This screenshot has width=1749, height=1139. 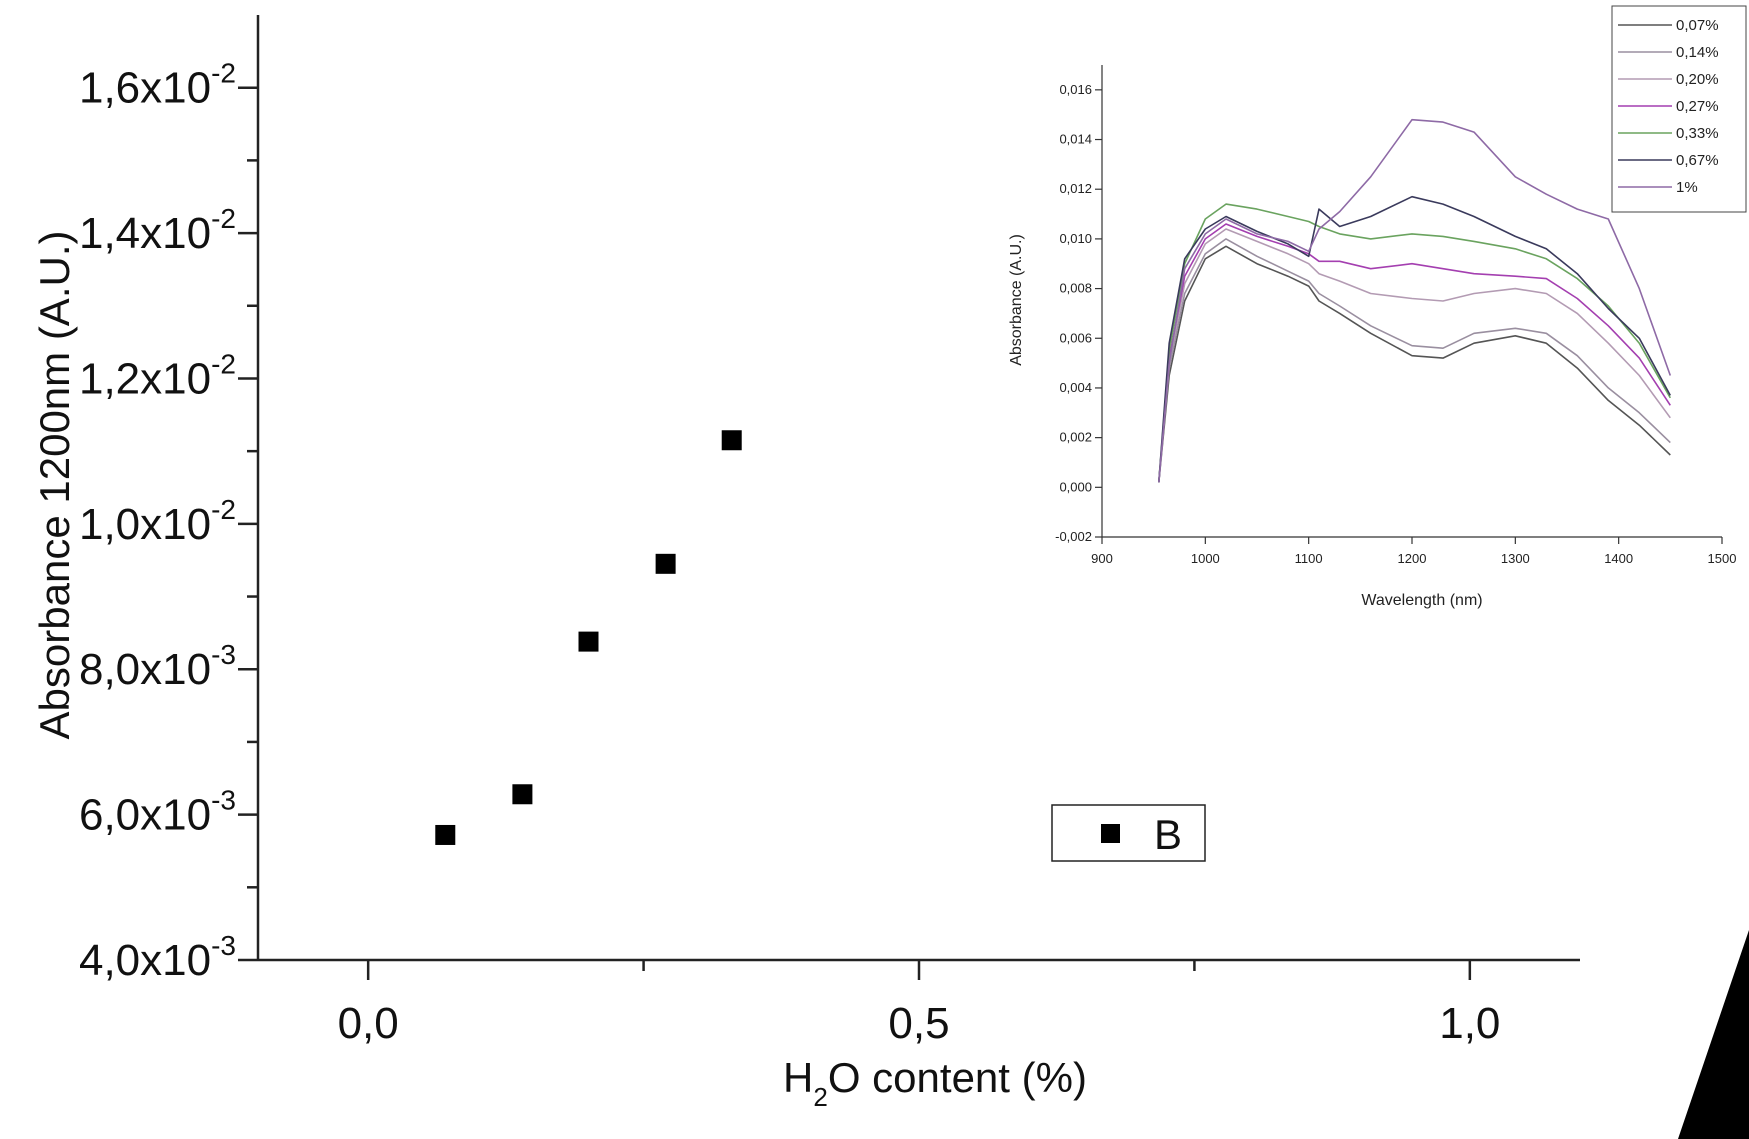 I want to click on main-y-tick-label: 1,6x10⁻², so click(x=157, y=85).